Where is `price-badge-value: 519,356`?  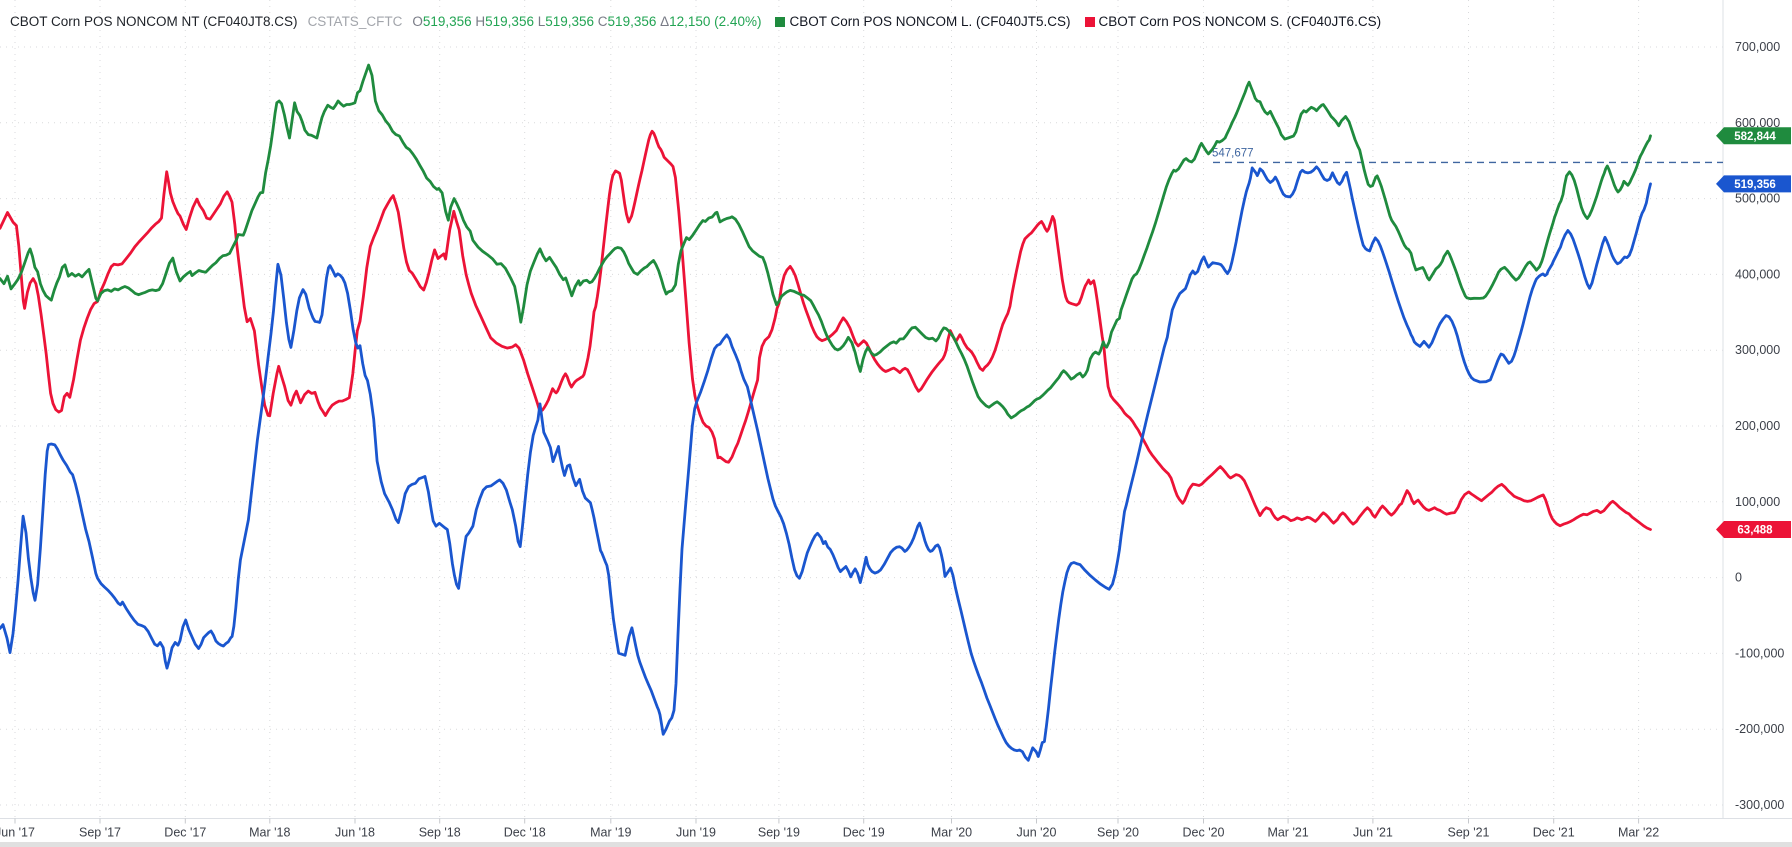 price-badge-value: 519,356 is located at coordinates (1755, 185).